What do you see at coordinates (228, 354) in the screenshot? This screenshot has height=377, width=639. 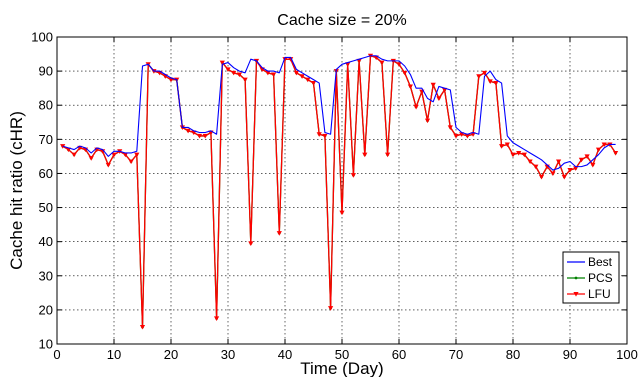 I see `x-tick-label: 30` at bounding box center [228, 354].